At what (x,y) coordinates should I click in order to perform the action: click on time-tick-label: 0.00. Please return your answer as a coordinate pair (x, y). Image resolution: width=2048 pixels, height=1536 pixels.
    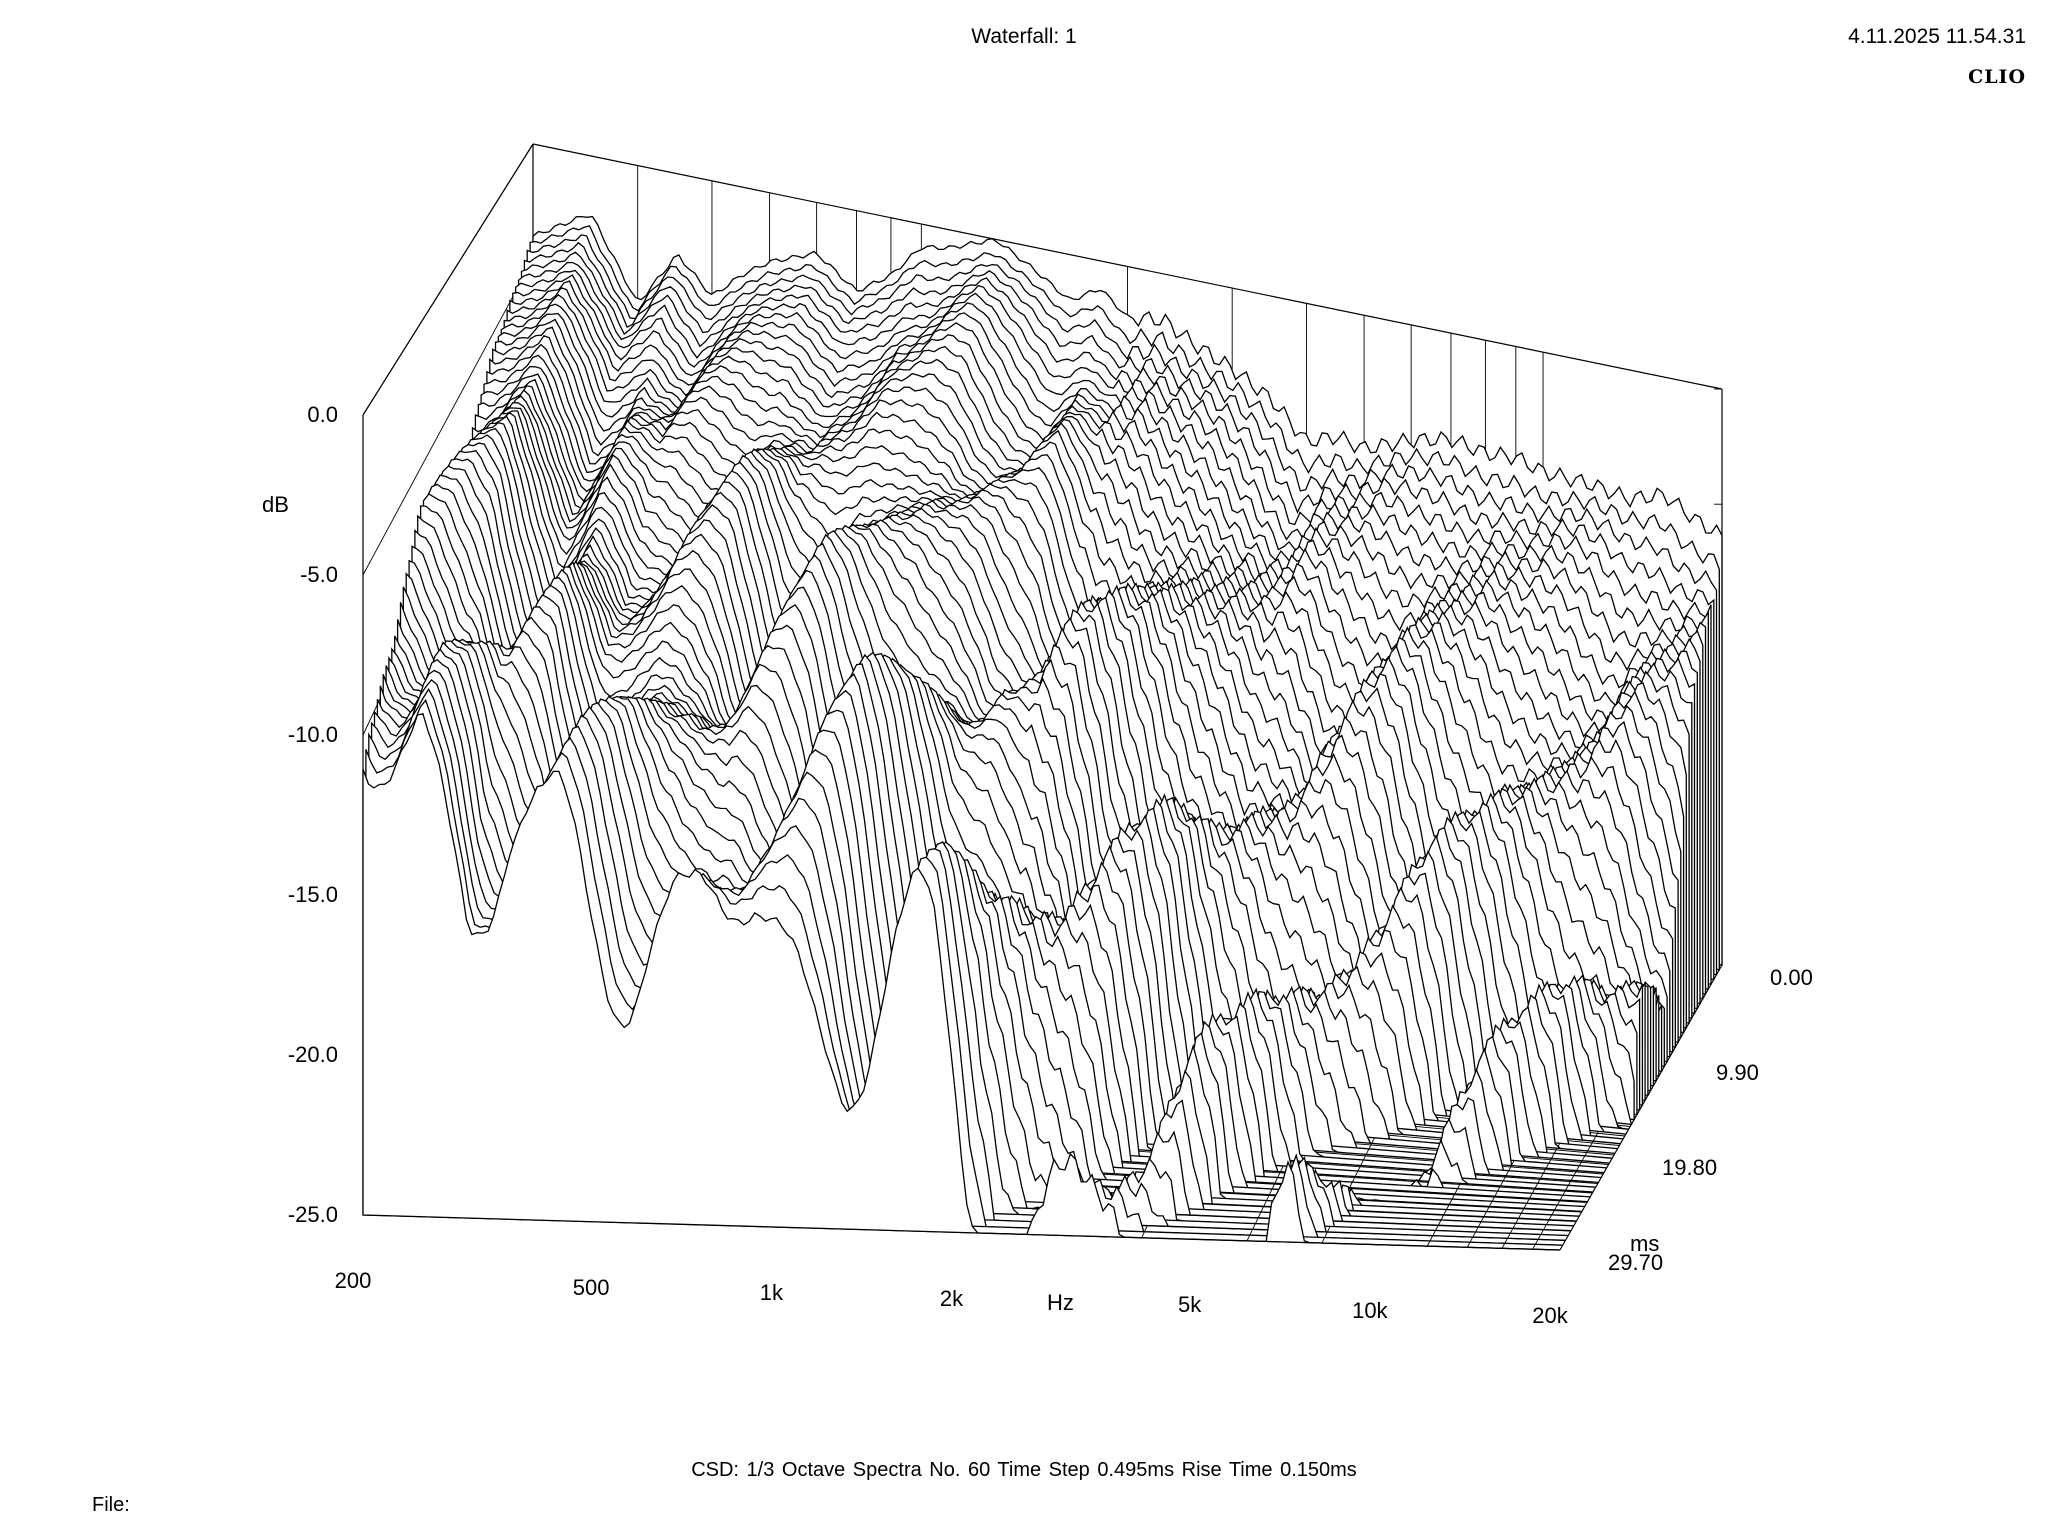
    Looking at the image, I should click on (1791, 977).